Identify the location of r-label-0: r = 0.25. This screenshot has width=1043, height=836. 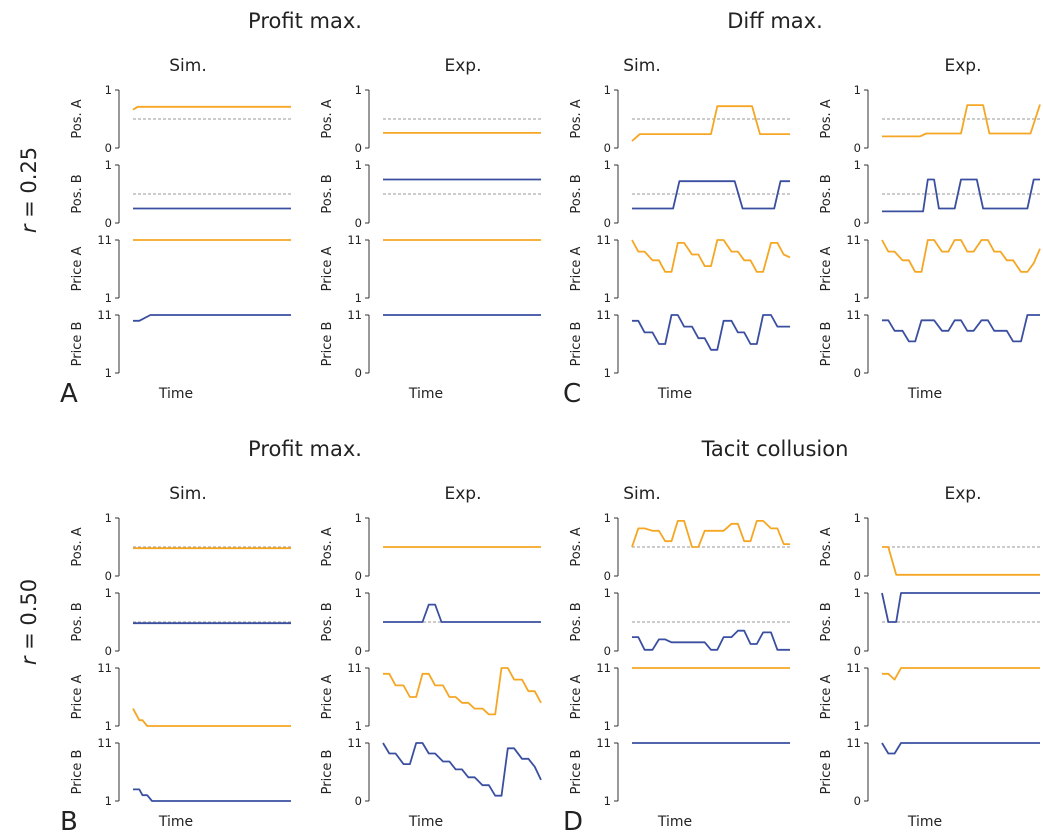
(29, 190).